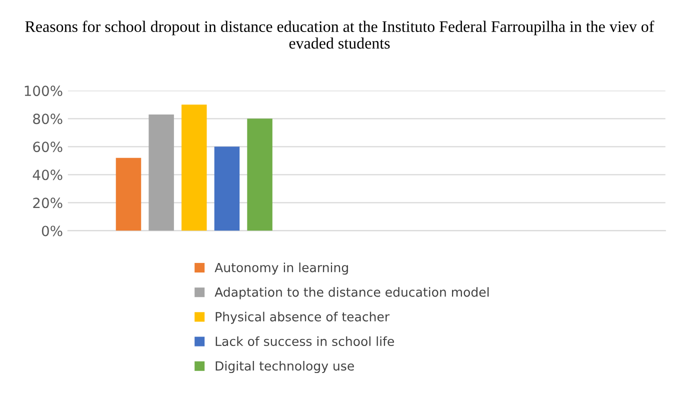  What do you see at coordinates (305, 341) in the screenshot?
I see `legend-label: Lack of success in school life` at bounding box center [305, 341].